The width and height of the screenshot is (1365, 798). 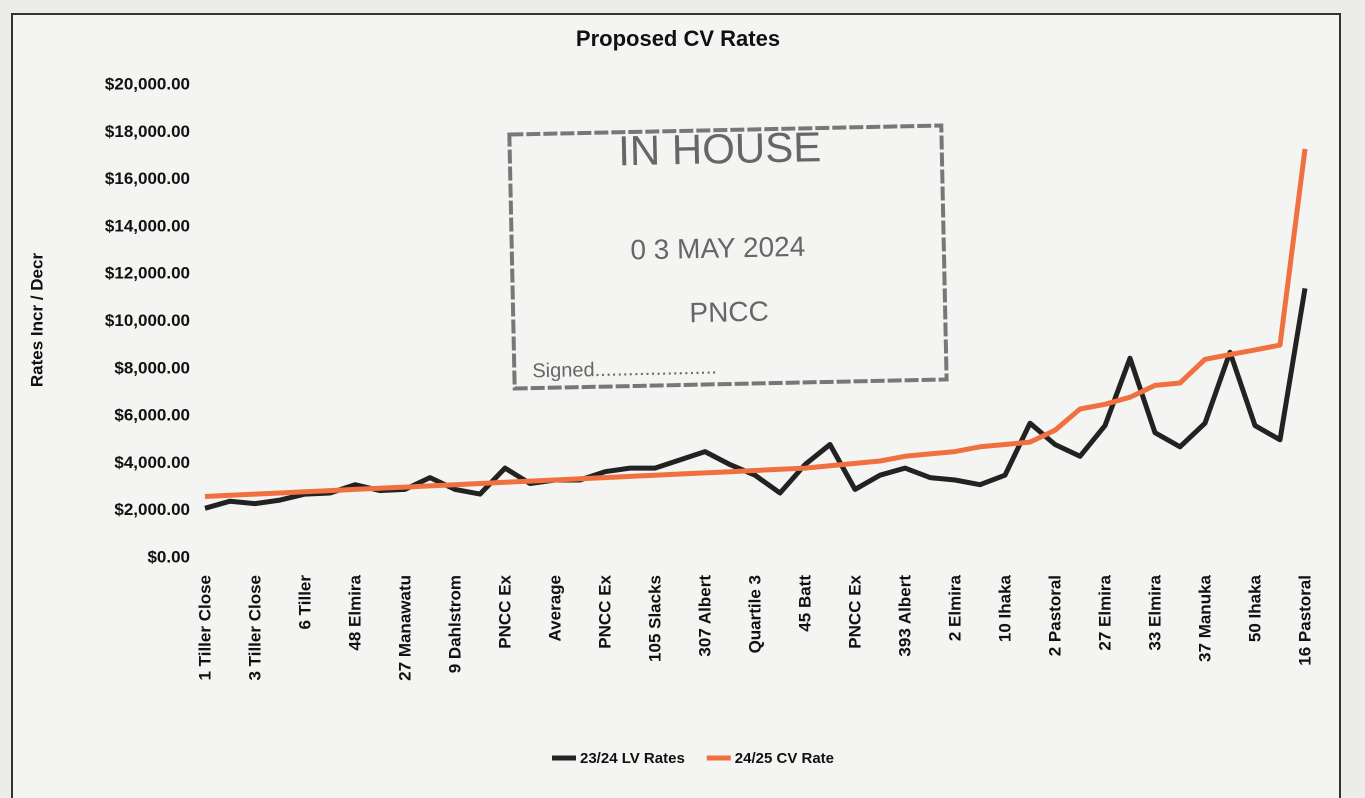 What do you see at coordinates (454, 624) in the screenshot?
I see `x-tick-label: 9 Dahlstrom` at bounding box center [454, 624].